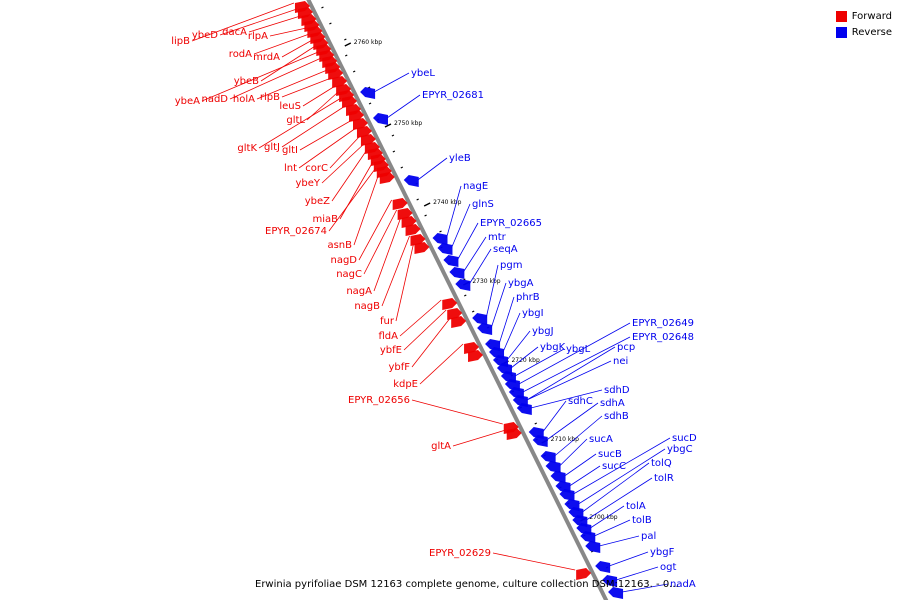 The width and height of the screenshot is (900, 600). I want to click on reverse-gene-label: pal, so click(648, 536).